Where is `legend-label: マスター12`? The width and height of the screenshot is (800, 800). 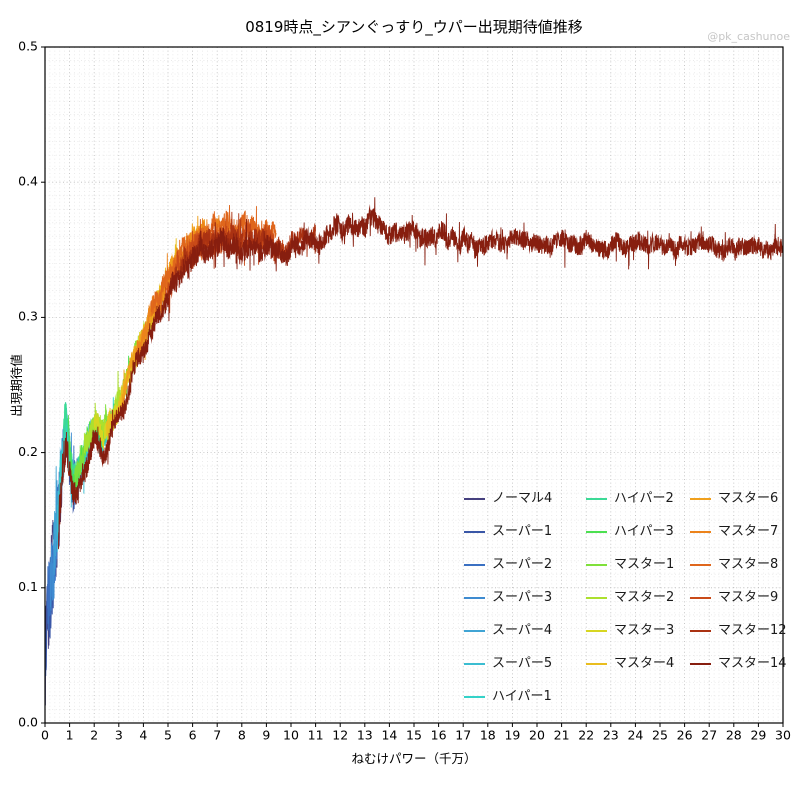 legend-label: マスター12 is located at coordinates (752, 630).